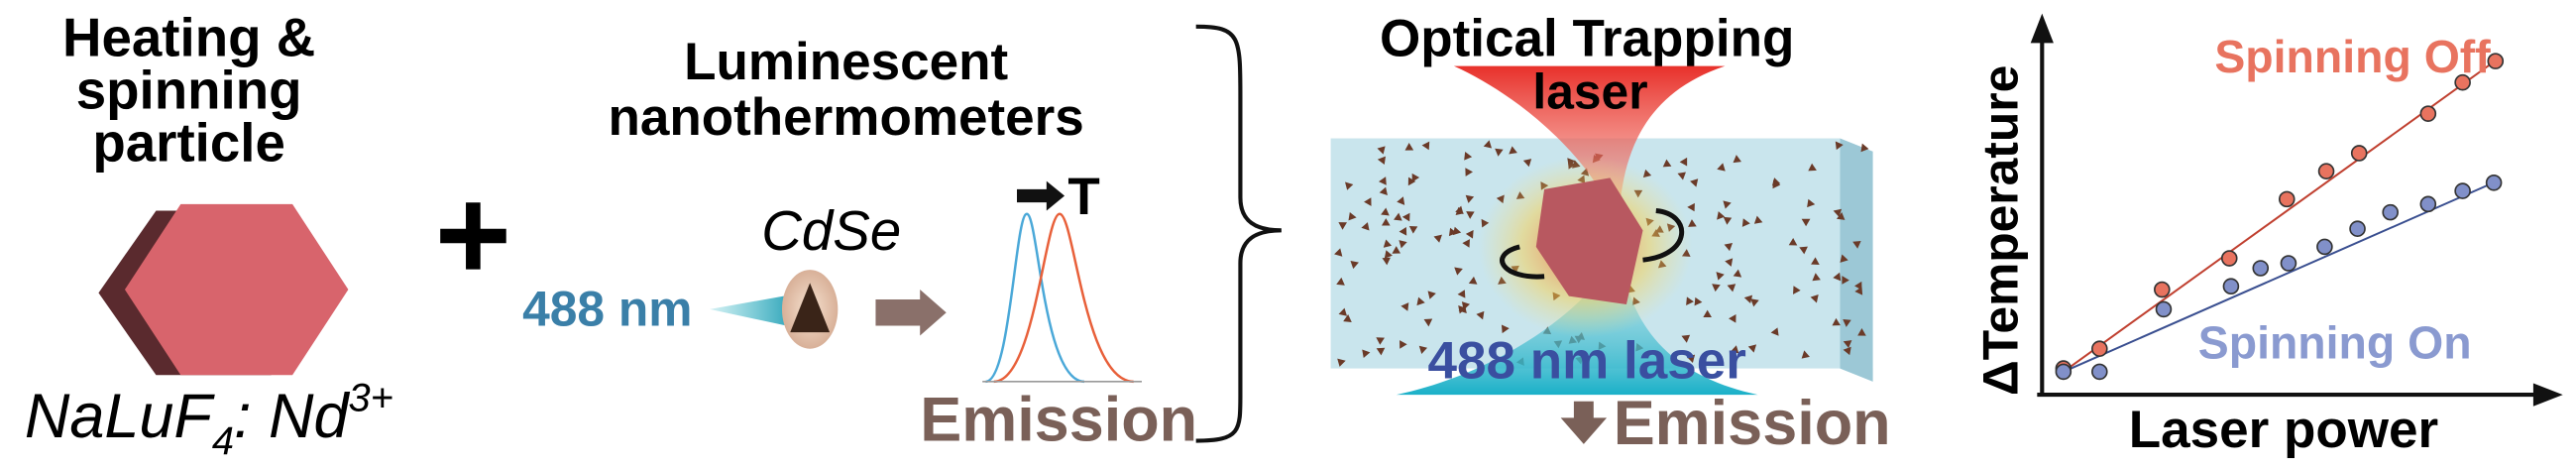 The width and height of the screenshot is (2576, 469). I want to click on title-line: Heating &, so click(188, 37).